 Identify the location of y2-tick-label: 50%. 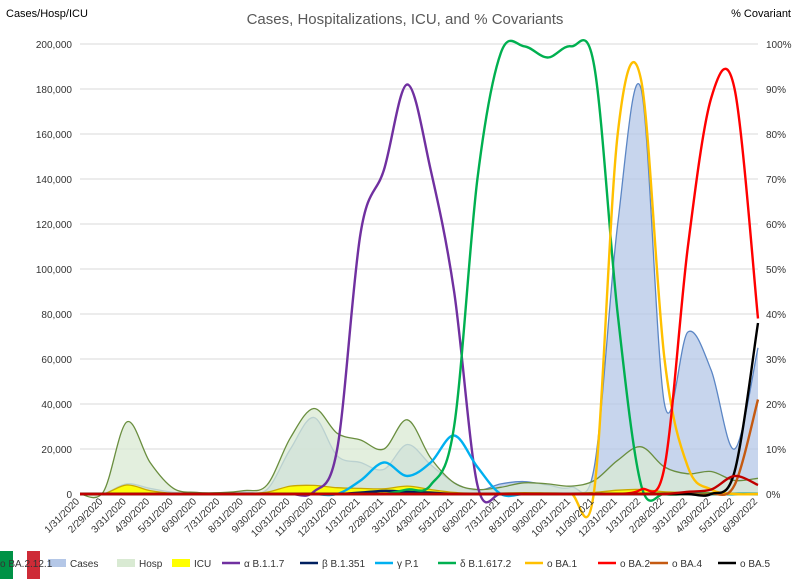
(776, 270).